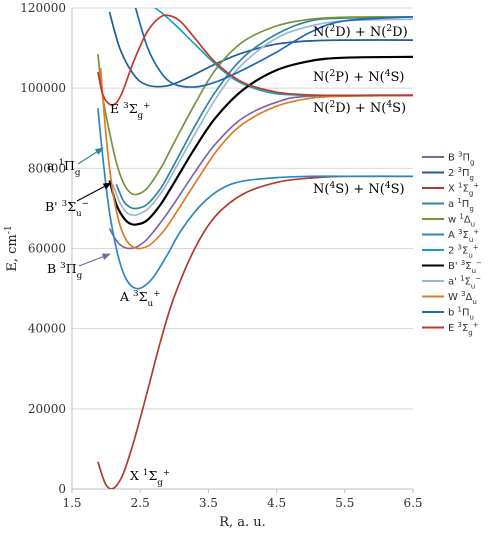 Image resolution: width=498 pixels, height=535 pixels. Describe the element at coordinates (359, 108) in the screenshot. I see `asymptote-label-ds: N(2D) + N(4S)` at that location.